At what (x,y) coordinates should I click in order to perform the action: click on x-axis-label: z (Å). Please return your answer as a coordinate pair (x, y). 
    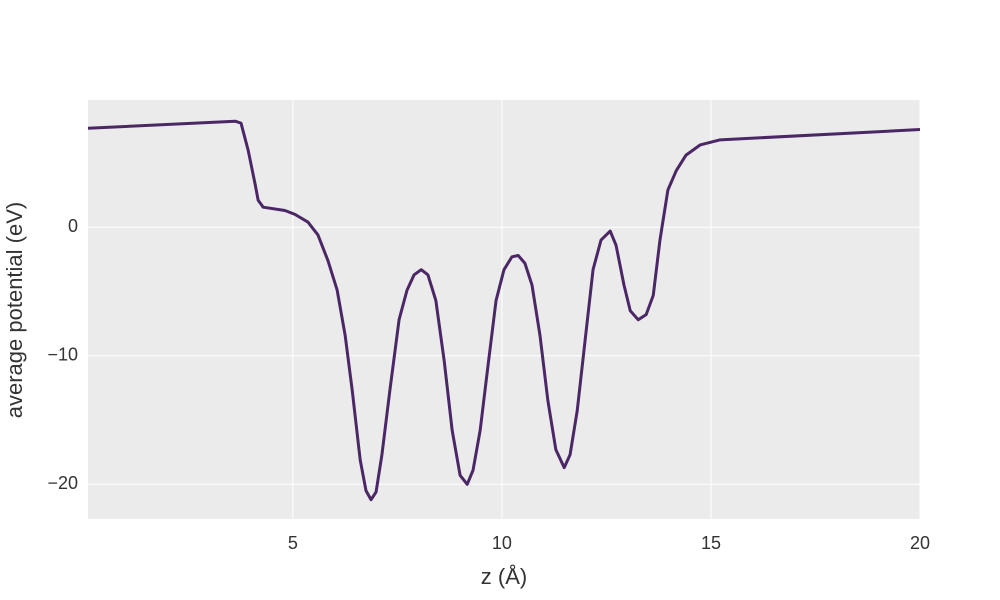
    Looking at the image, I should click on (504, 576).